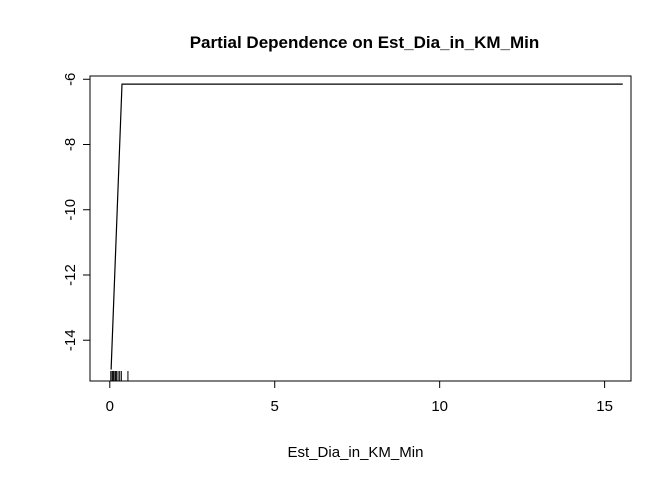 The height and width of the screenshot is (480, 672). Describe the element at coordinates (365, 42) in the screenshot. I see `chart-title: Partial Dependence on Est_Dia_in_KM_Min` at that location.